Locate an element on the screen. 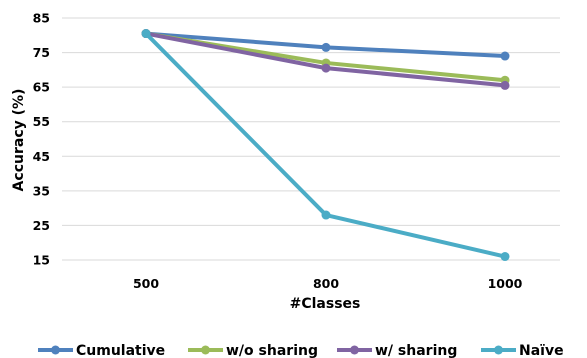 The image size is (587, 358). legend-label: Naïve is located at coordinates (541, 350).